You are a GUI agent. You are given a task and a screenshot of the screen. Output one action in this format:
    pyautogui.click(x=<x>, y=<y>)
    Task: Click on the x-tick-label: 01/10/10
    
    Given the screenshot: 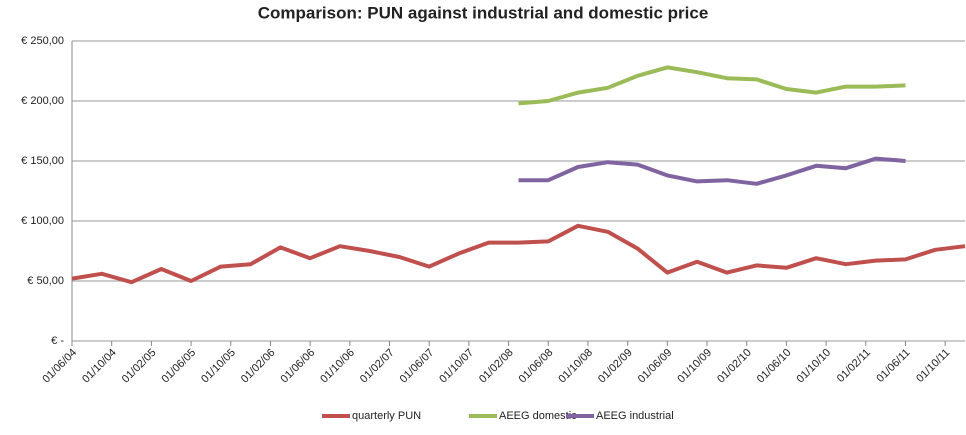 What is the action you would take?
    pyautogui.click(x=813, y=366)
    